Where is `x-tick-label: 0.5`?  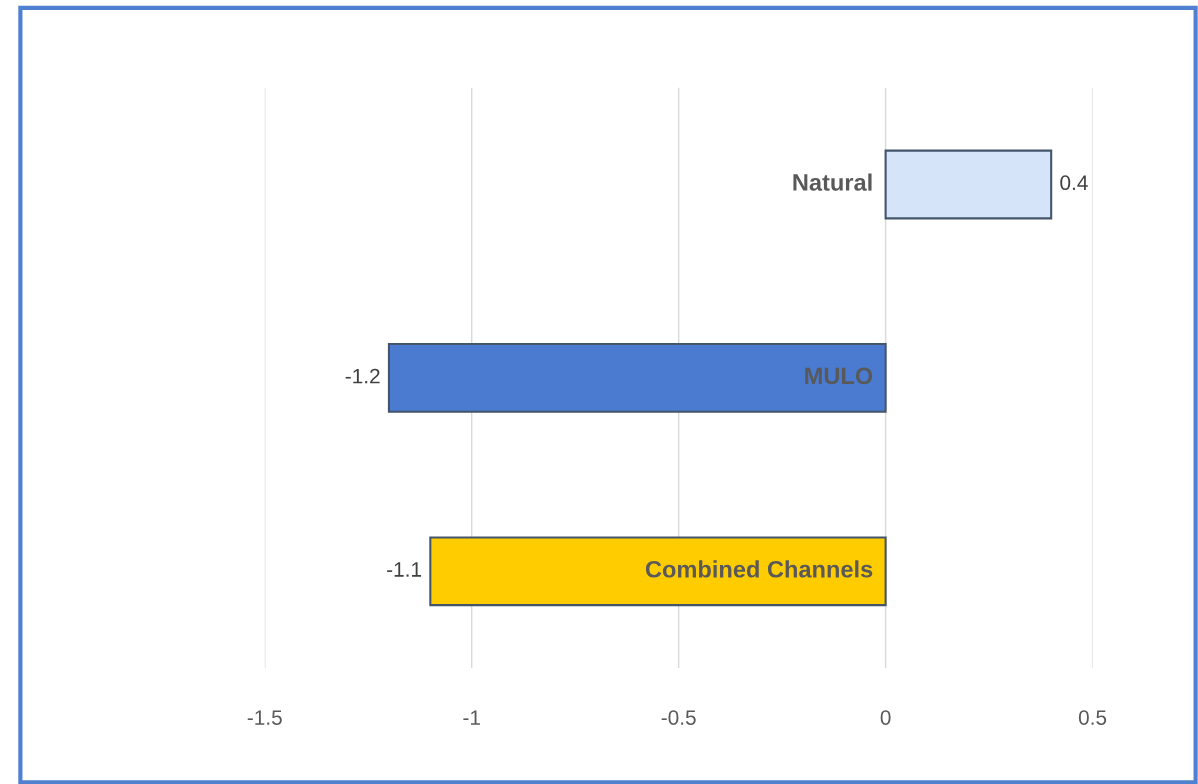
x-tick-label: 0.5 is located at coordinates (1092, 717).